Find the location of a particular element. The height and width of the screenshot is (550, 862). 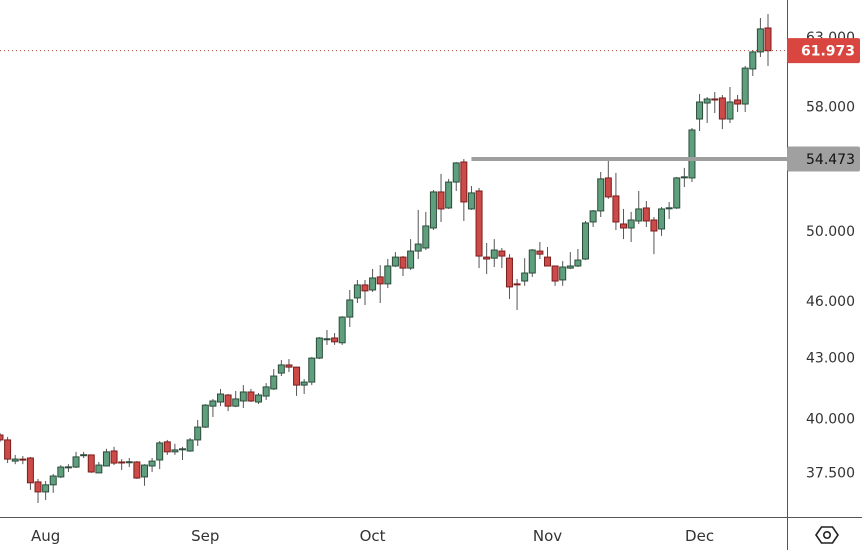

price-tick-label: 50.000 is located at coordinates (830, 232).